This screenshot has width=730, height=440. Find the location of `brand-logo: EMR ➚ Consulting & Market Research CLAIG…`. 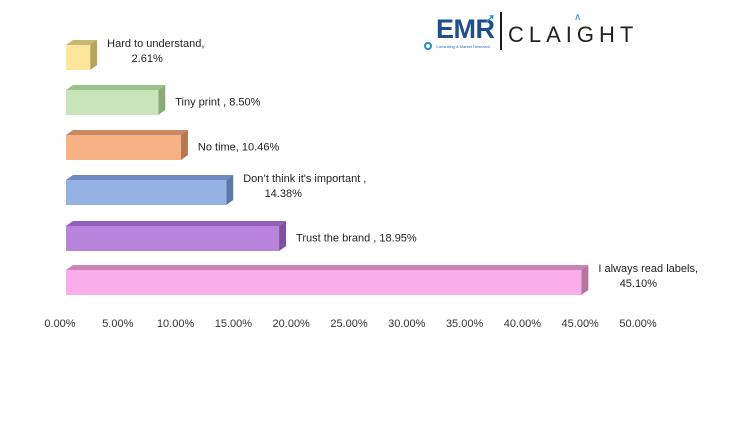

brand-logo: EMR ➚ Consulting & Market Research CLAIG… is located at coordinates (536, 32).